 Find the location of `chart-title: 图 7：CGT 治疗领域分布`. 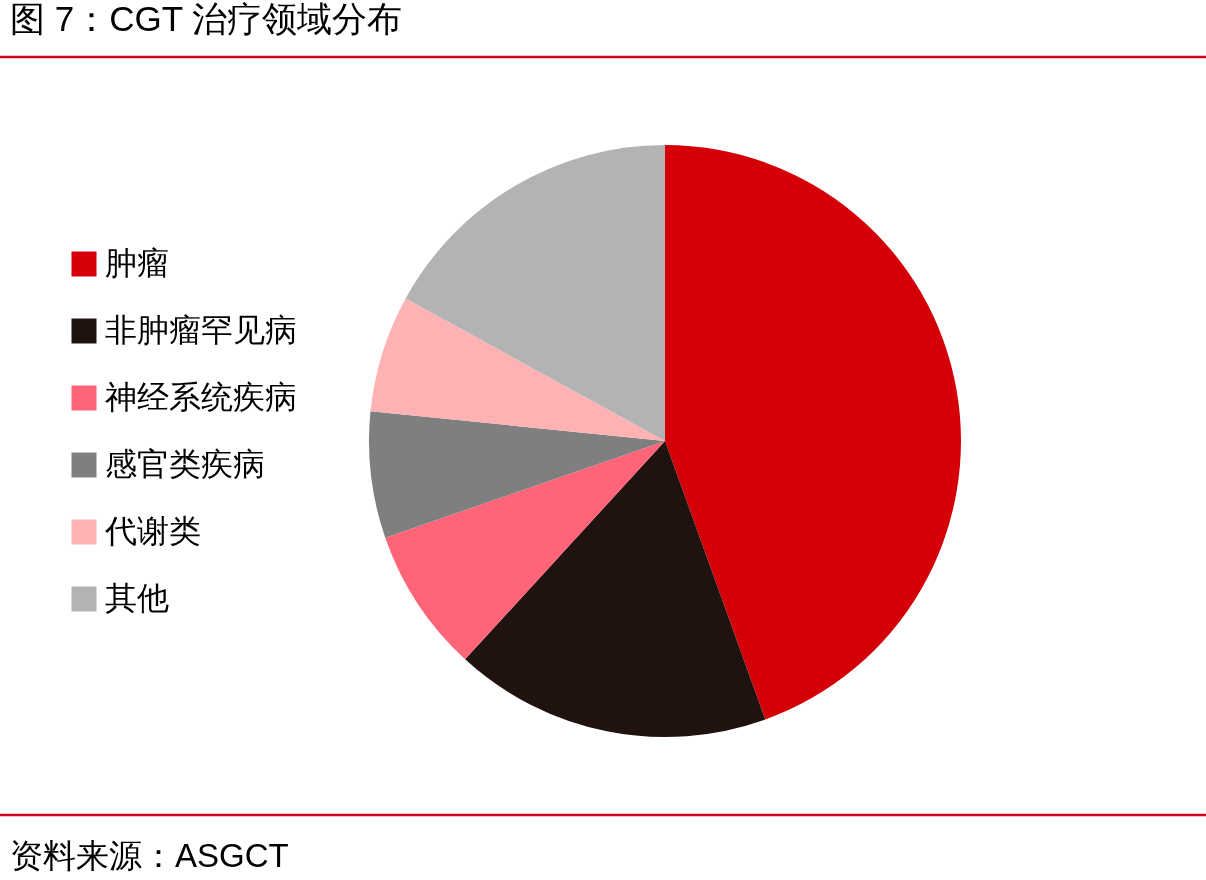

chart-title: 图 7：CGT 治疗领域分布 is located at coordinates (206, 19).